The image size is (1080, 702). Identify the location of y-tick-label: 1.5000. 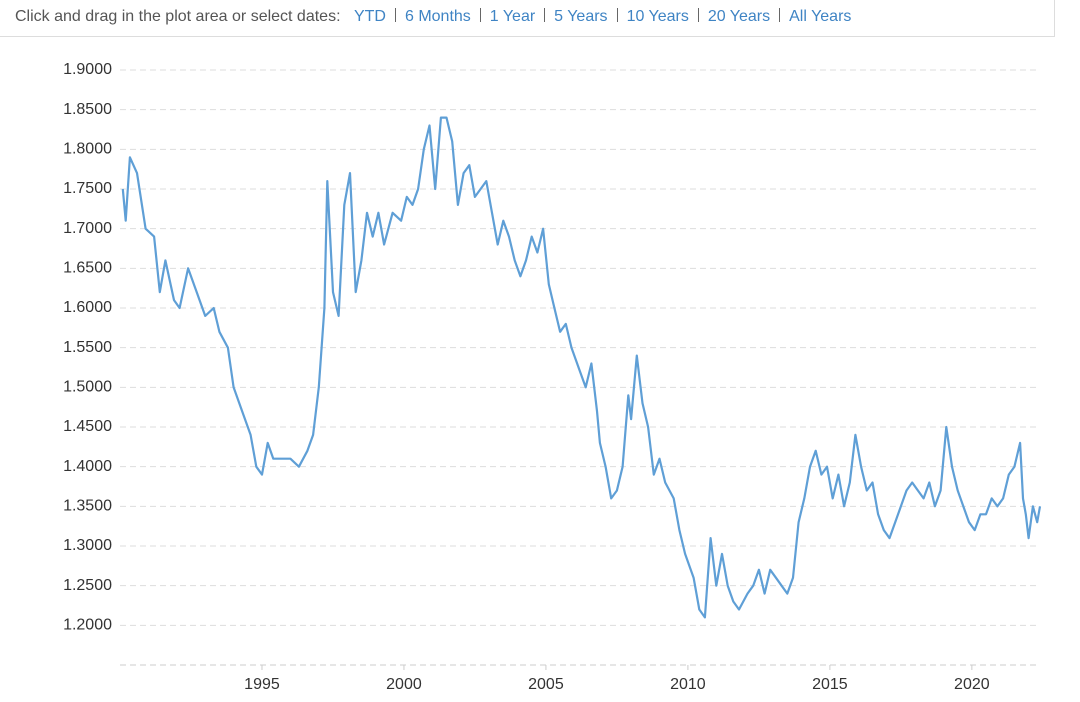
(87, 387).